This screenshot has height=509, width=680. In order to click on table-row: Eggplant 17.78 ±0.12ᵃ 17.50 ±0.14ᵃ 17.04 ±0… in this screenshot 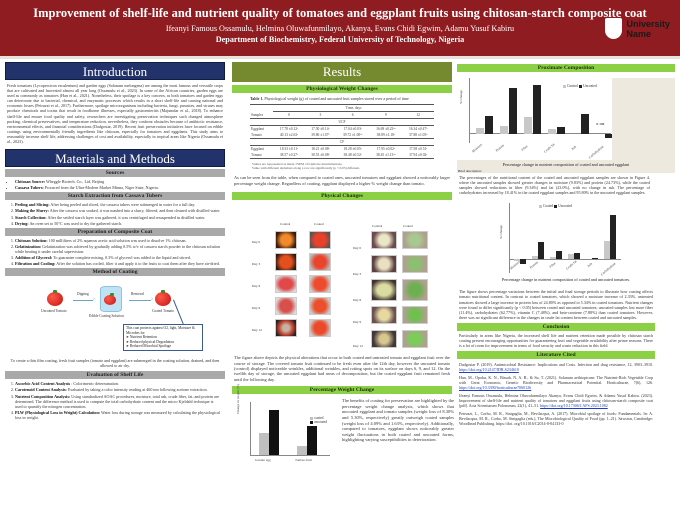, I will do `click(339, 129)`.